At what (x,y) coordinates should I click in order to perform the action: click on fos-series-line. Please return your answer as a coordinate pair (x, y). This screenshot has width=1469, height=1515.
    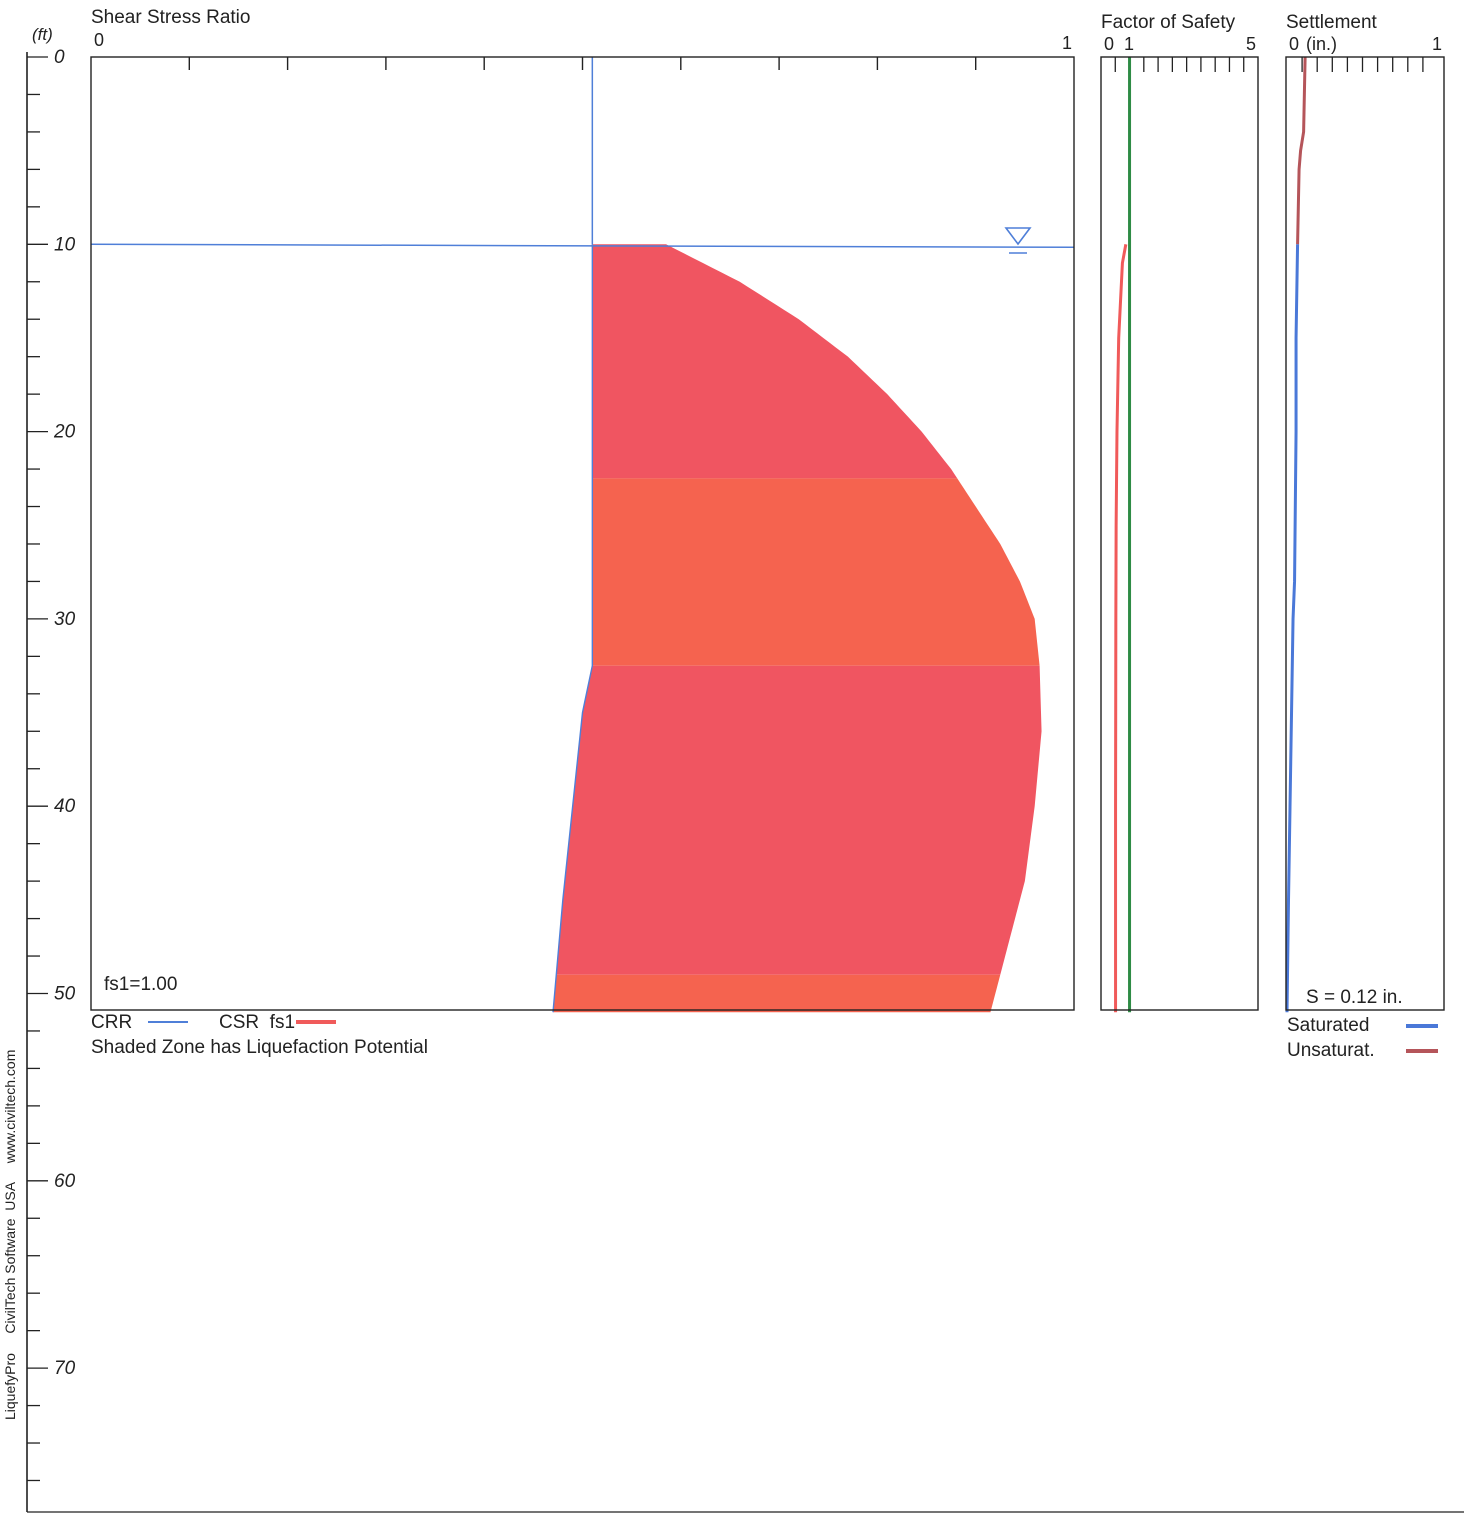
    Looking at the image, I should click on (1121, 628).